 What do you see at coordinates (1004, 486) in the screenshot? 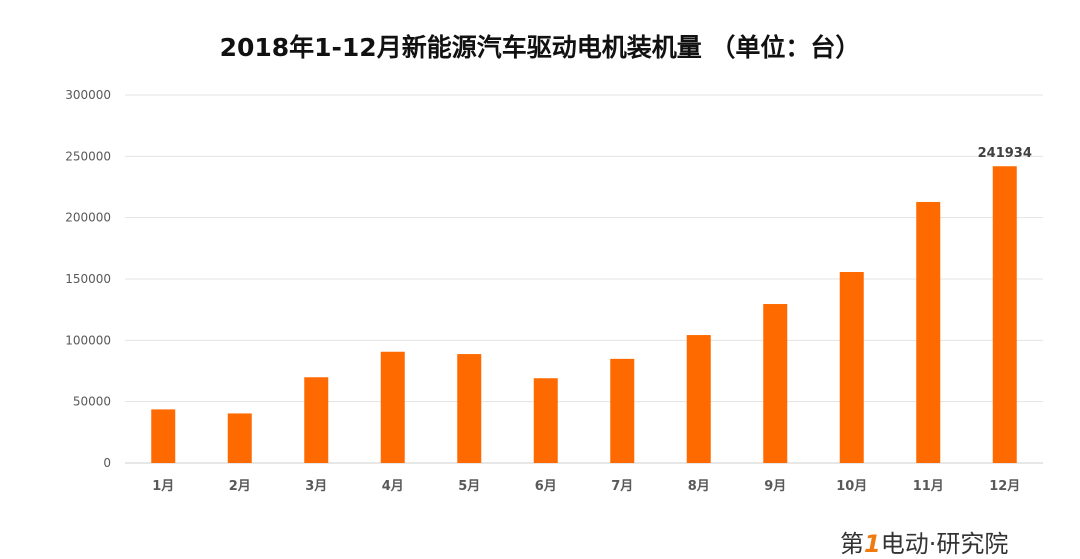
I see `x-tick-label: 12月` at bounding box center [1004, 486].